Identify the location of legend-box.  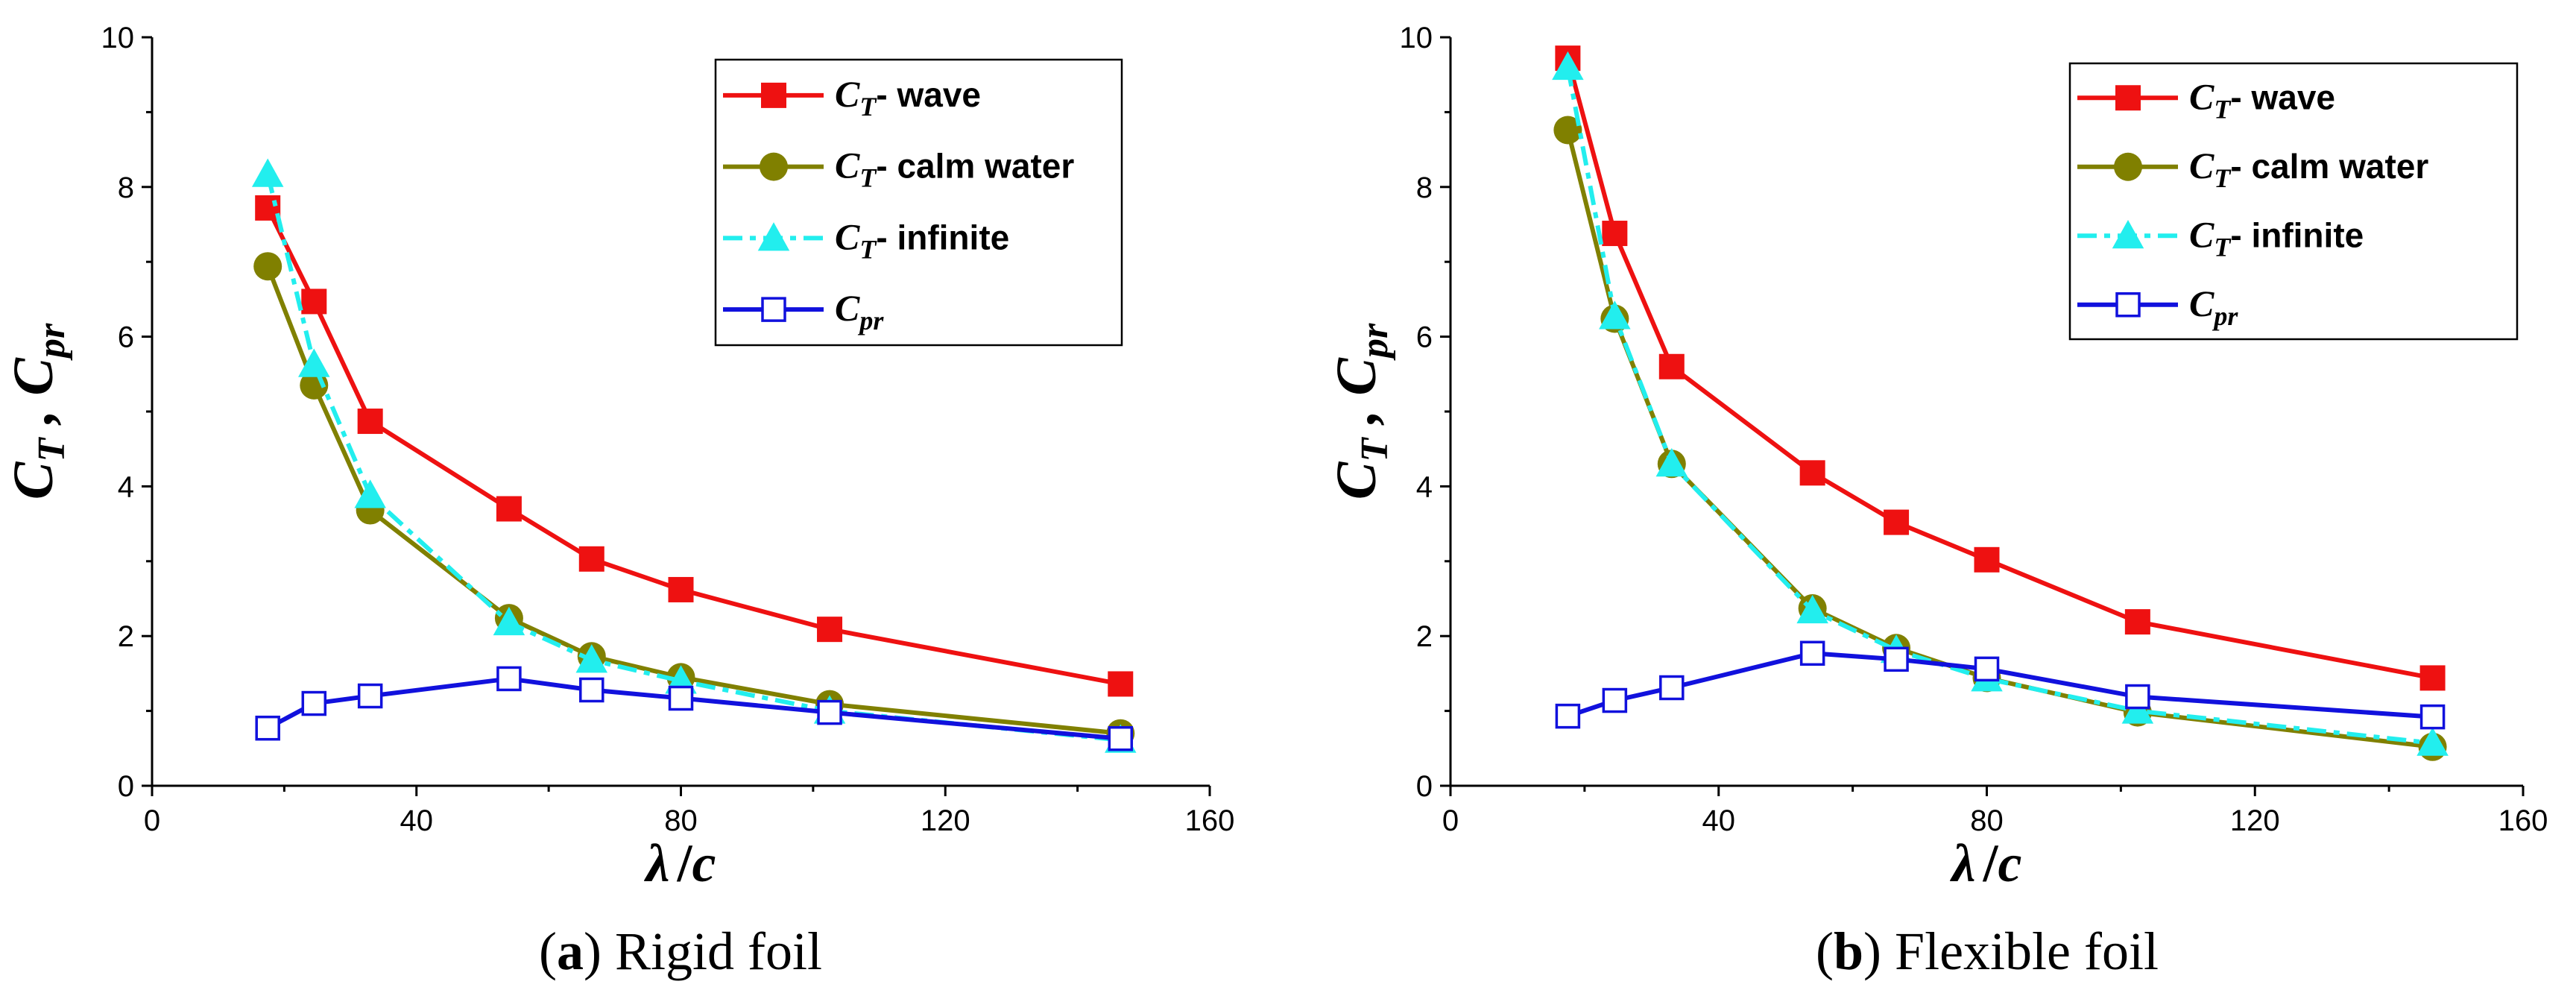
(2293, 202).